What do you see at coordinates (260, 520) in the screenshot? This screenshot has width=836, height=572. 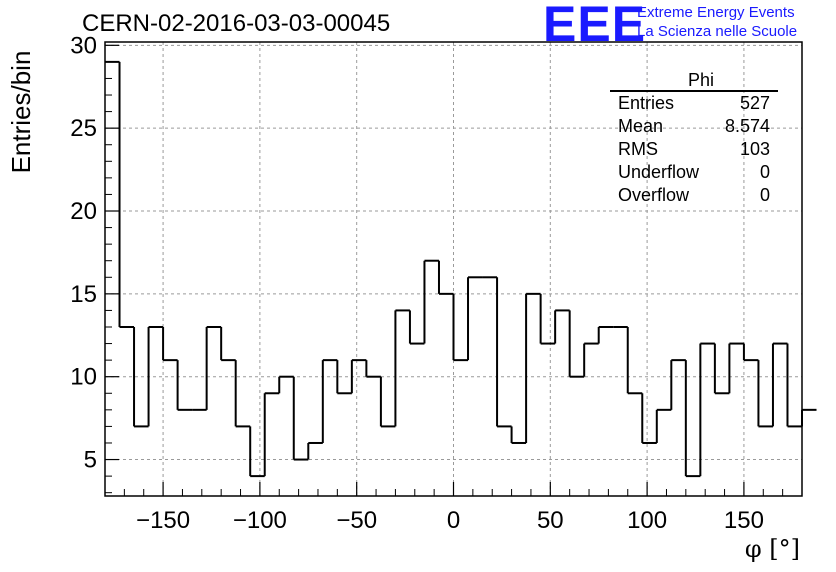 I see `x-tick-label: −100` at bounding box center [260, 520].